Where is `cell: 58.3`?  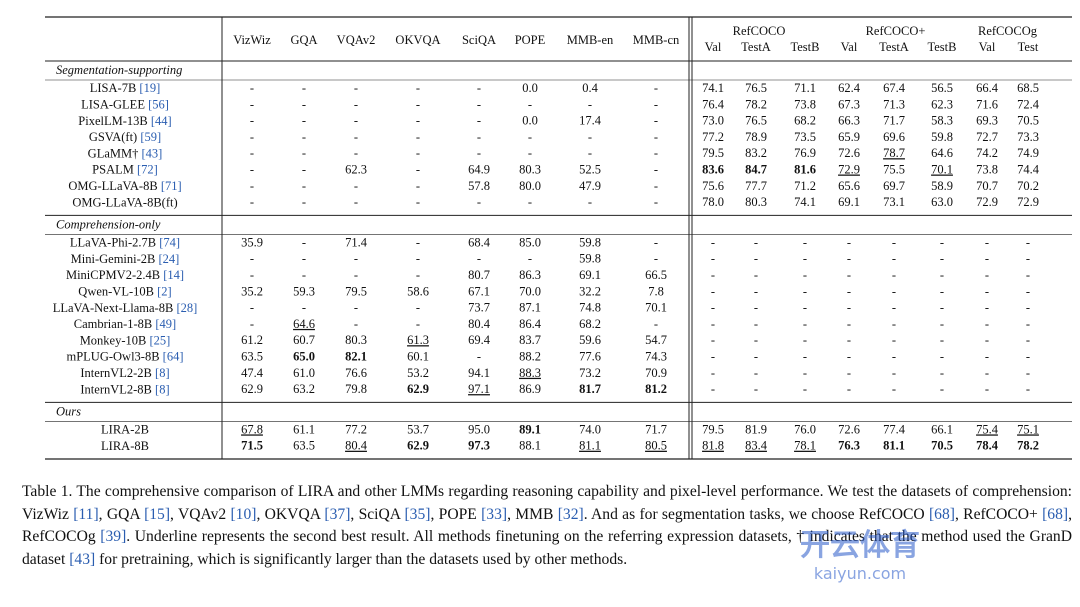
cell: 58.3 is located at coordinates (942, 121).